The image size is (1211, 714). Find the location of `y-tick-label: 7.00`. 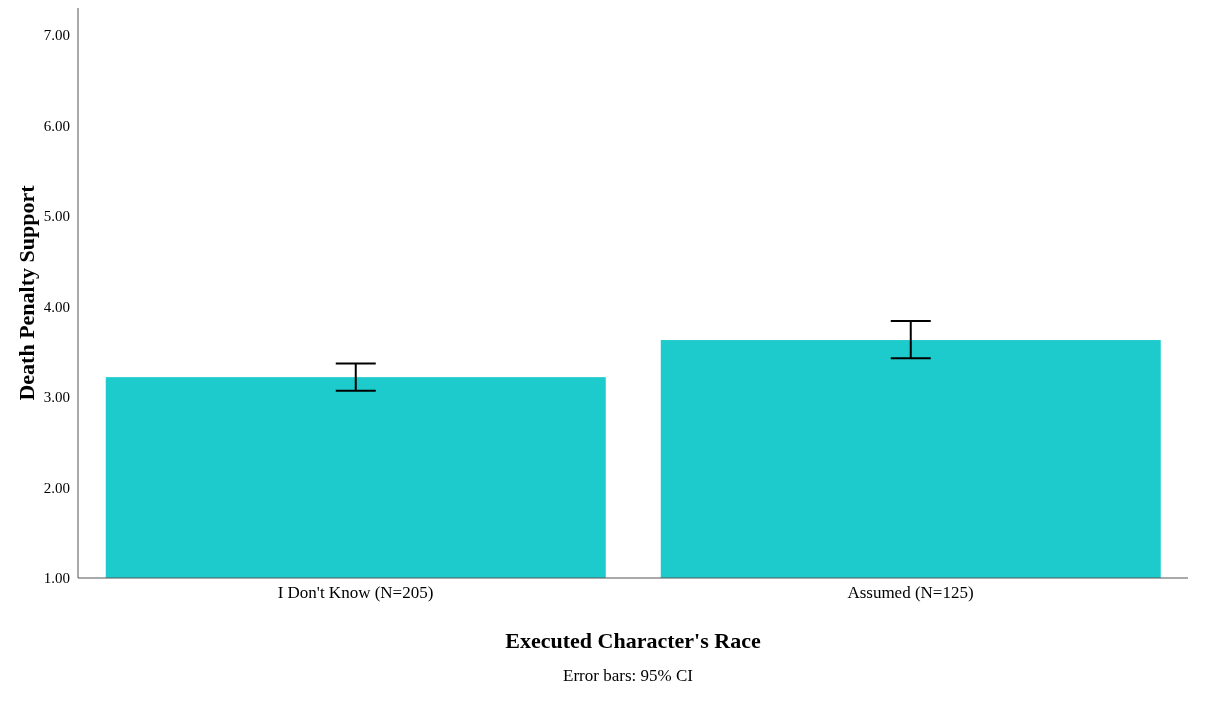

y-tick-label: 7.00 is located at coordinates (56, 35).